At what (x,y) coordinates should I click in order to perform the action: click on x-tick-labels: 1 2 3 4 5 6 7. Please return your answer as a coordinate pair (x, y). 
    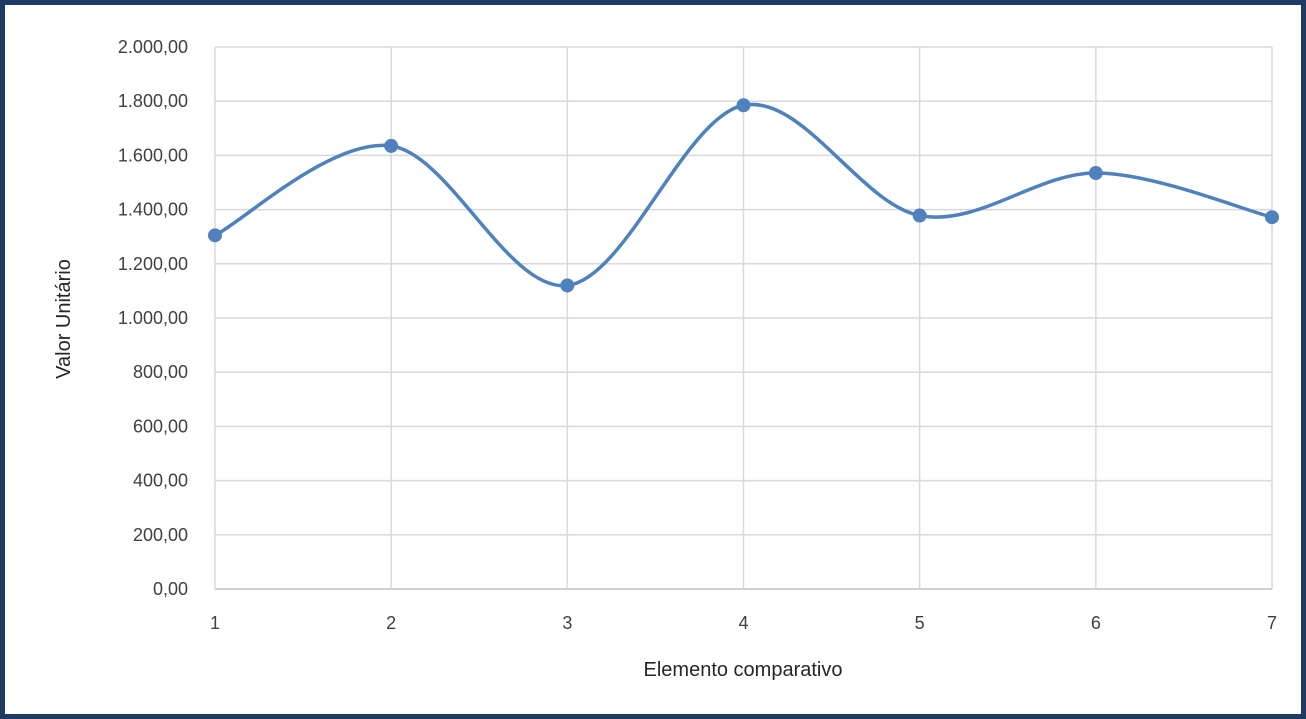
    Looking at the image, I should click on (743, 623).